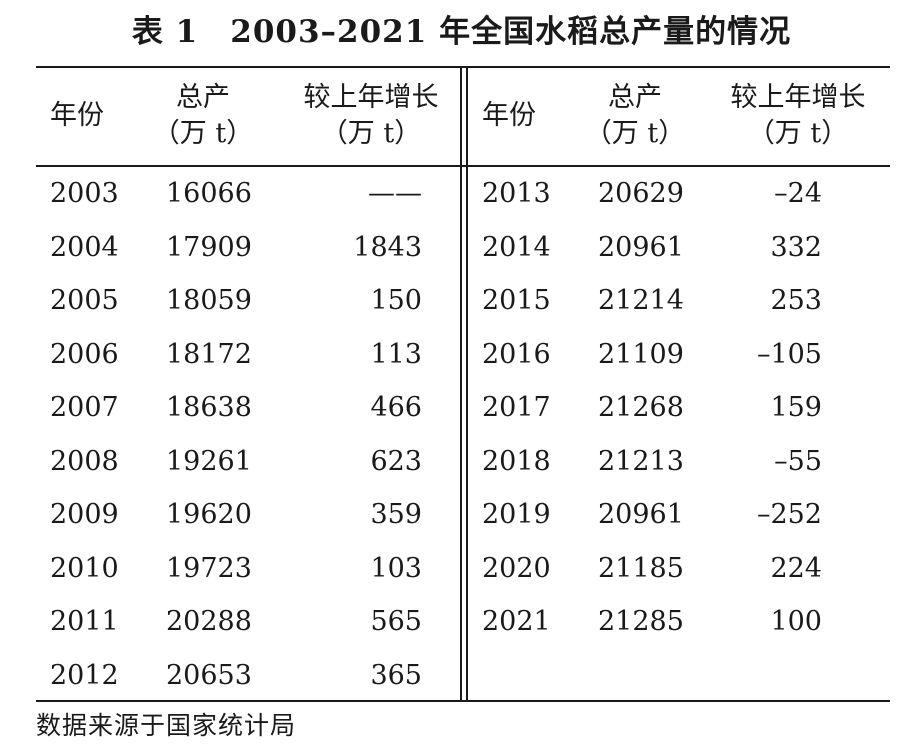  Describe the element at coordinates (84, 407) in the screenshot. I see `year-cell: 2007` at that location.